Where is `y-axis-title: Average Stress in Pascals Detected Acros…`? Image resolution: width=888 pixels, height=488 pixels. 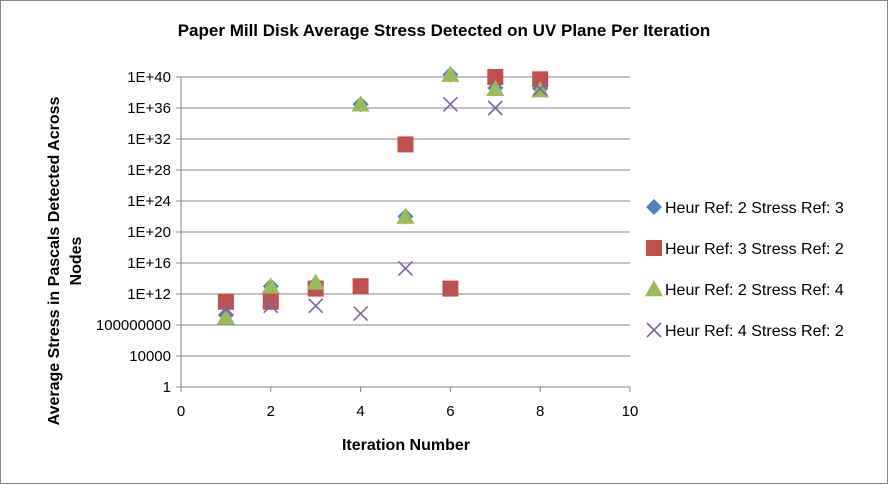 y-axis-title: Average Stress in Pascals Detected Acros… is located at coordinates (65, 261).